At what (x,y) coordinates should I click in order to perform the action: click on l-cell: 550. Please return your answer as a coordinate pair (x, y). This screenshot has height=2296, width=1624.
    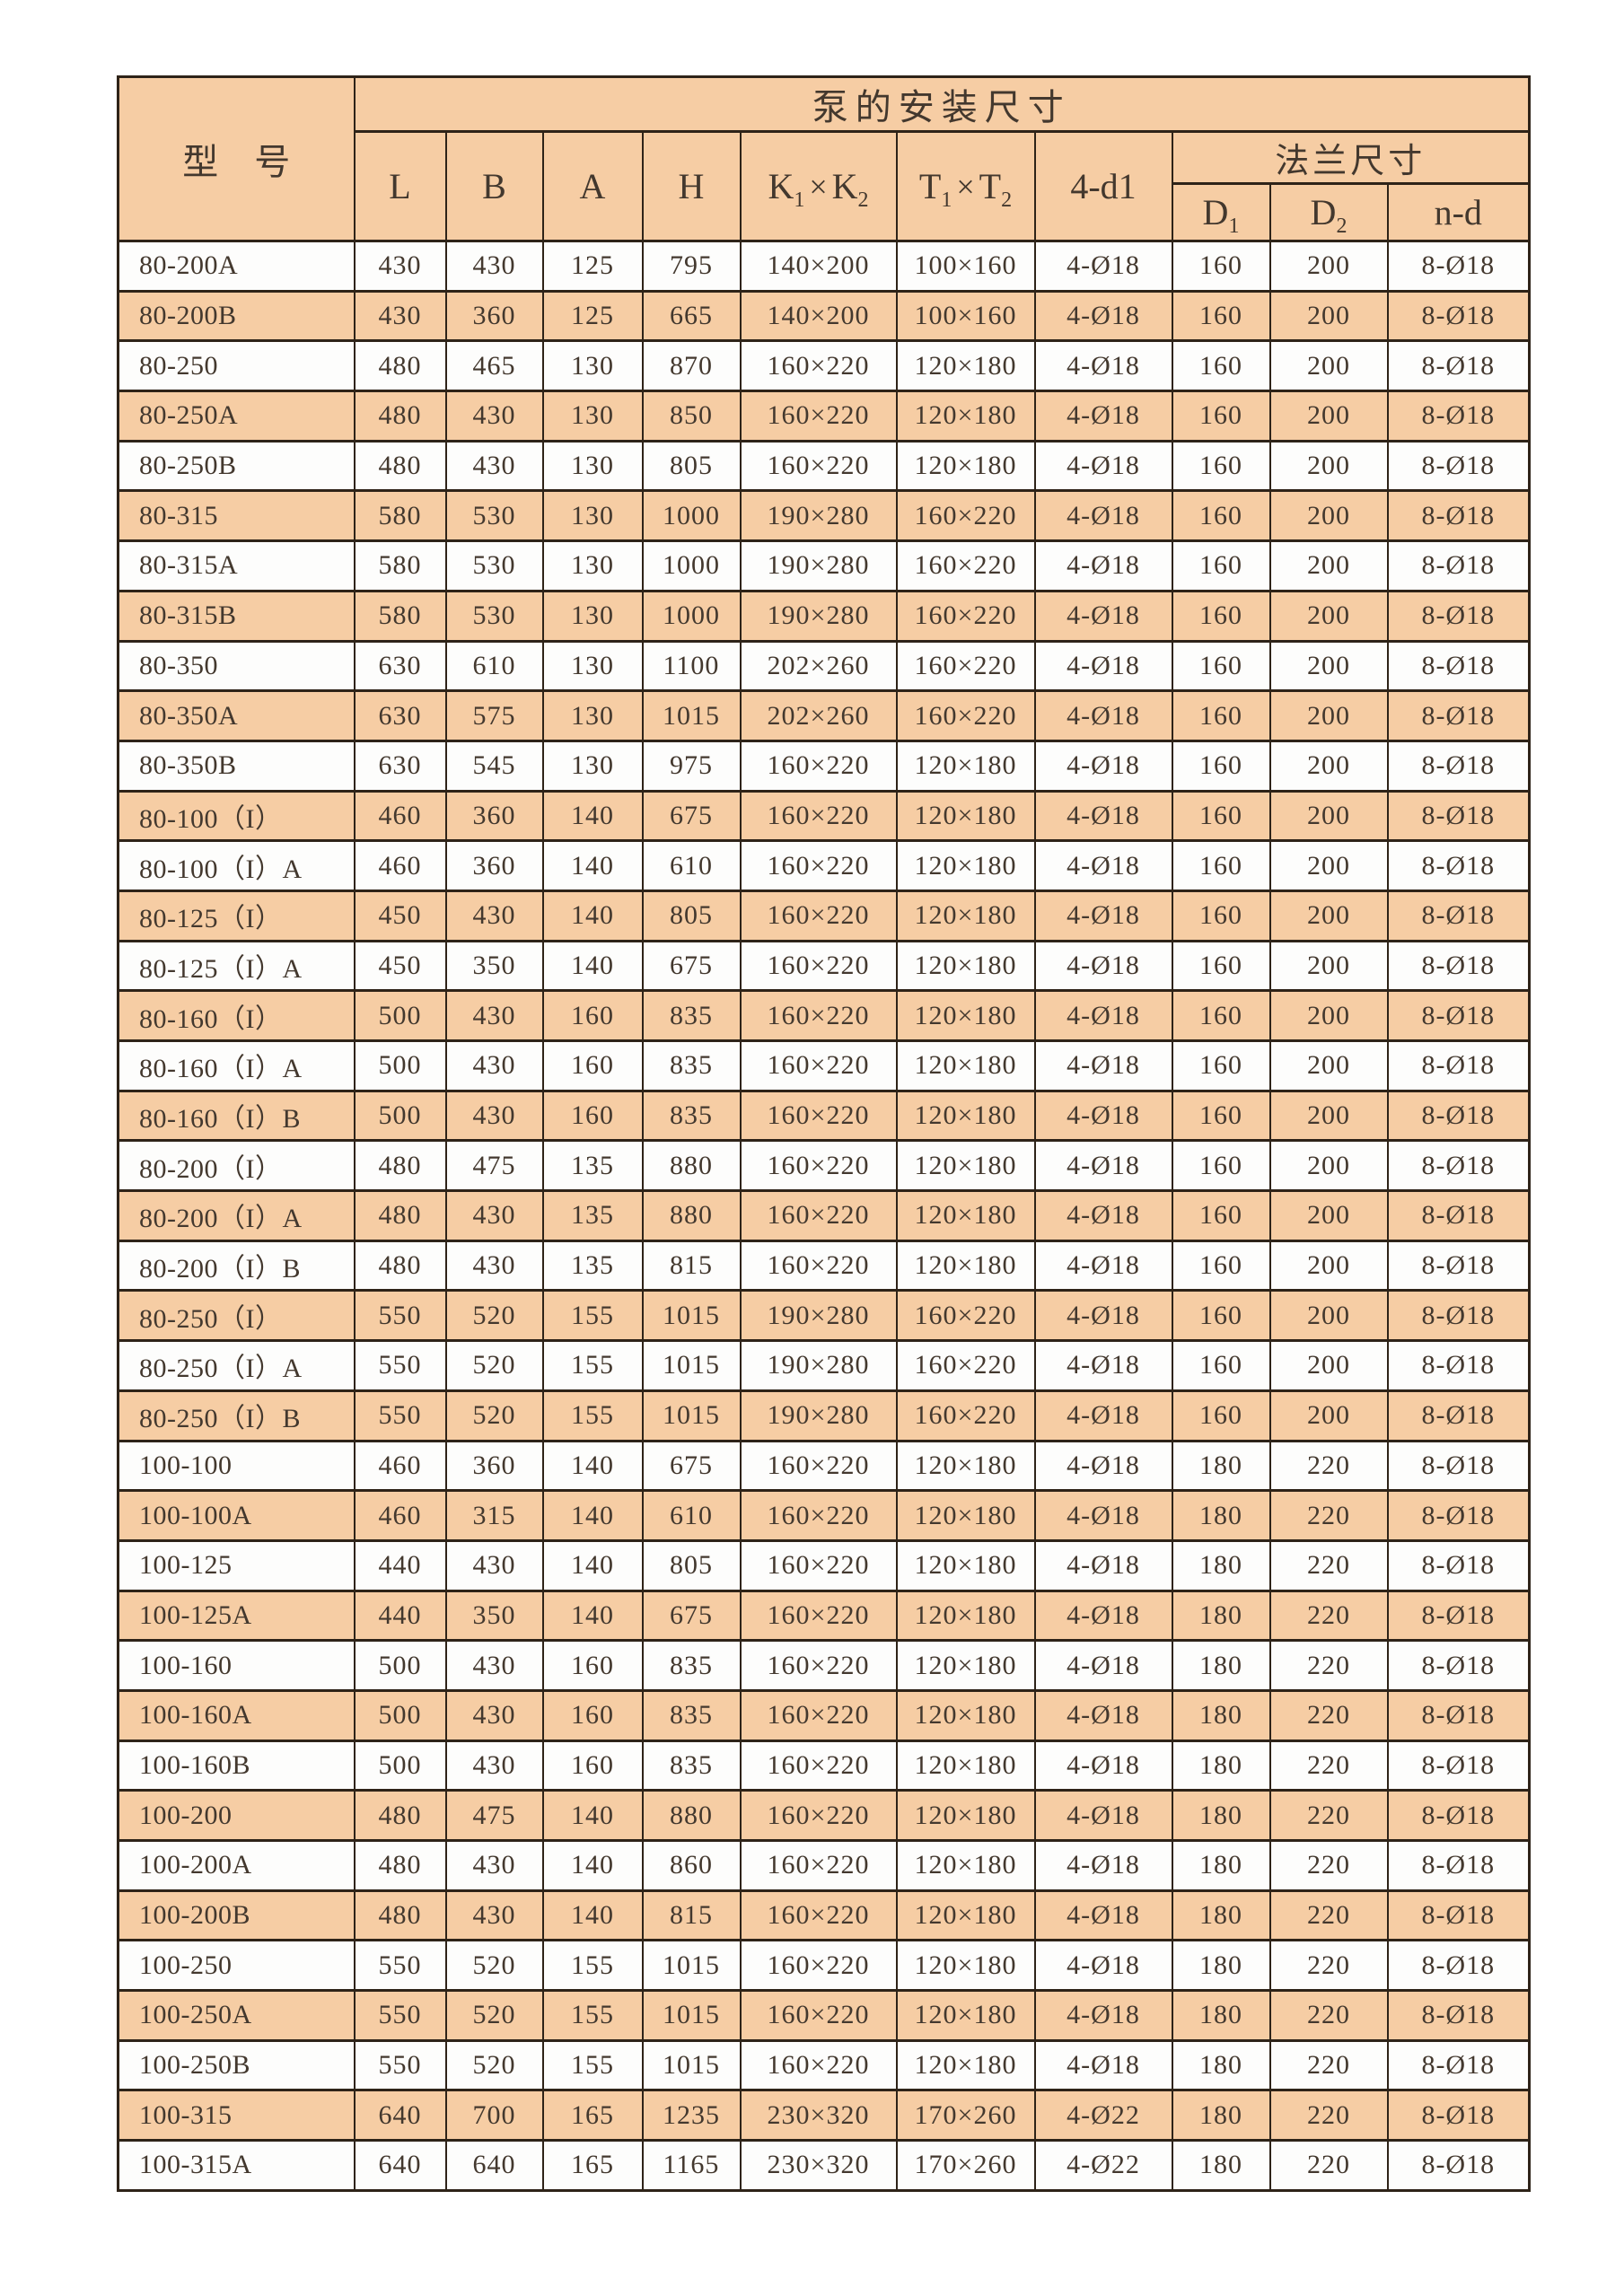
    Looking at the image, I should click on (400, 1316).